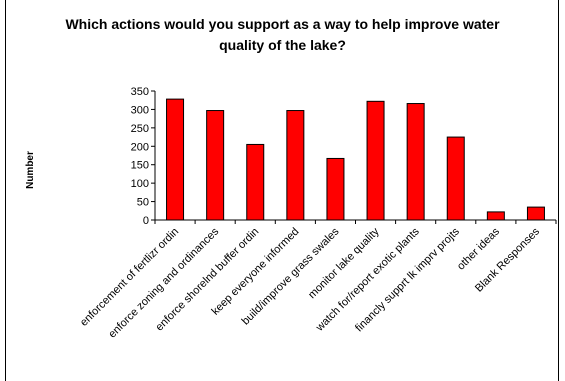 The height and width of the screenshot is (381, 565). What do you see at coordinates (140, 166) in the screenshot?
I see `y-tick-label: 150` at bounding box center [140, 166].